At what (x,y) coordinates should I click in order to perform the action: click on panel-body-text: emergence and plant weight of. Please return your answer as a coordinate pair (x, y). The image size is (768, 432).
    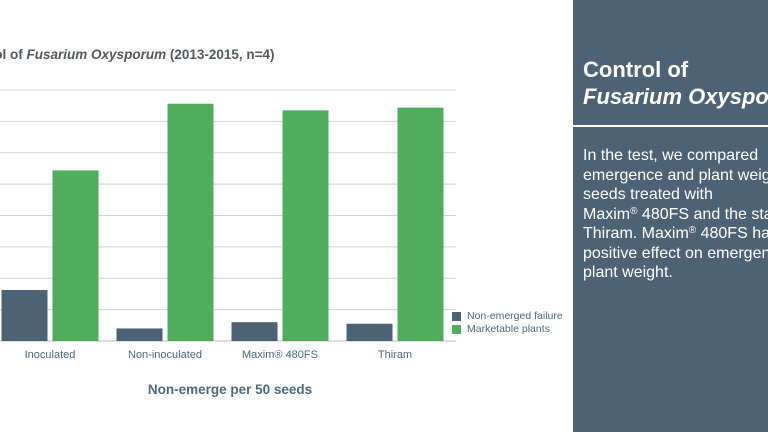
    Looking at the image, I should click on (675, 175).